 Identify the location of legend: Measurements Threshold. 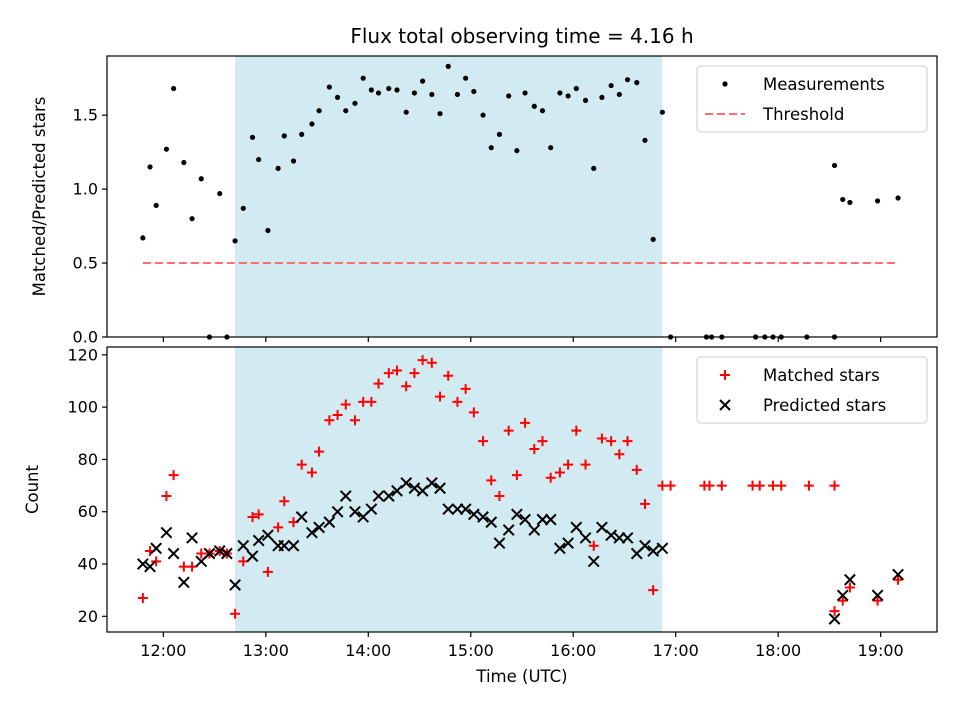
(812, 99).